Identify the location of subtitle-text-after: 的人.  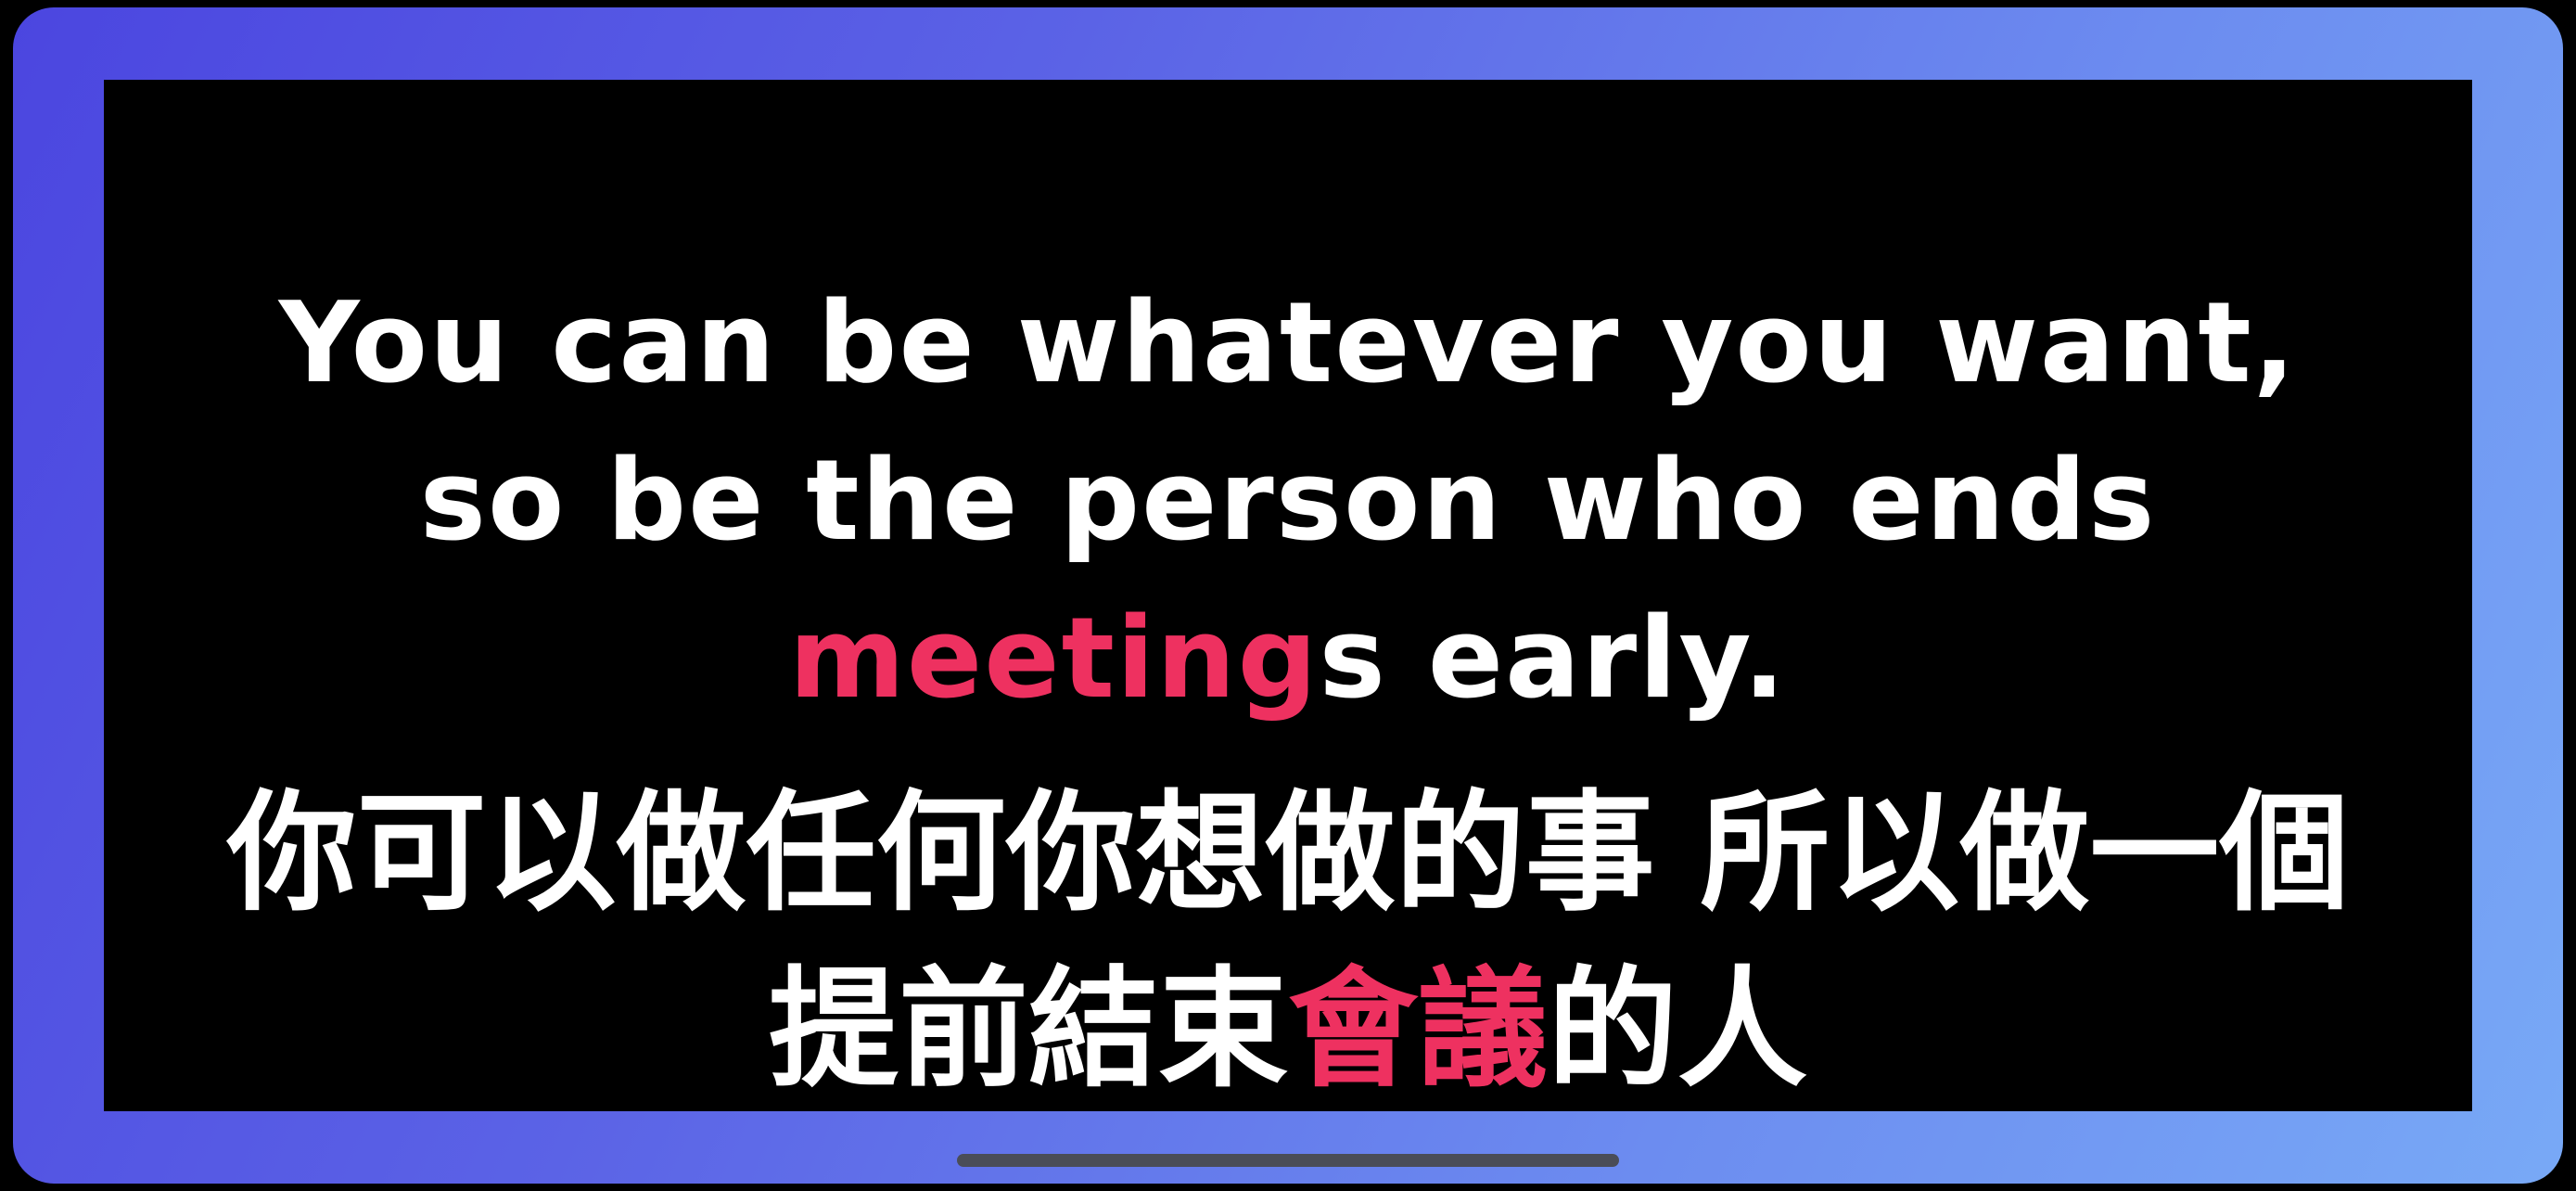
(1678, 1030).